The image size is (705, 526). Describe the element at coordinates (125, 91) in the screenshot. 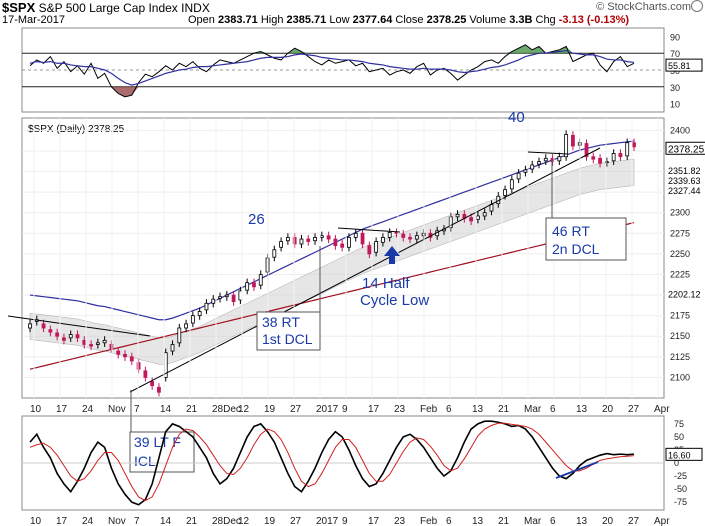

I see `rsi-oversold-fill` at that location.